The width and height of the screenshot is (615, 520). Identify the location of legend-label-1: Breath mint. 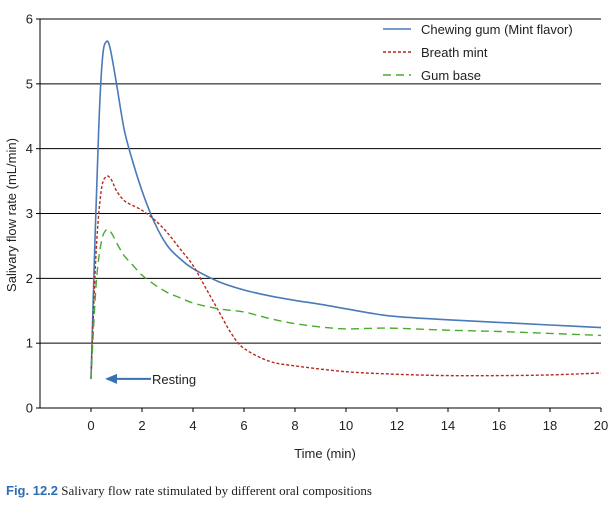
(454, 52).